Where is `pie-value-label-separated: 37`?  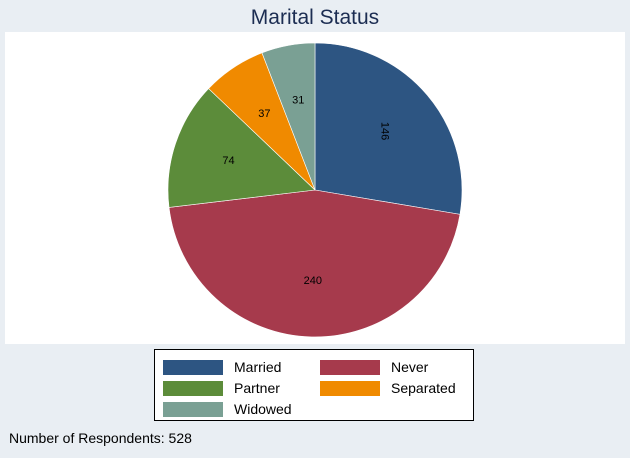 pie-value-label-separated: 37 is located at coordinates (264, 114).